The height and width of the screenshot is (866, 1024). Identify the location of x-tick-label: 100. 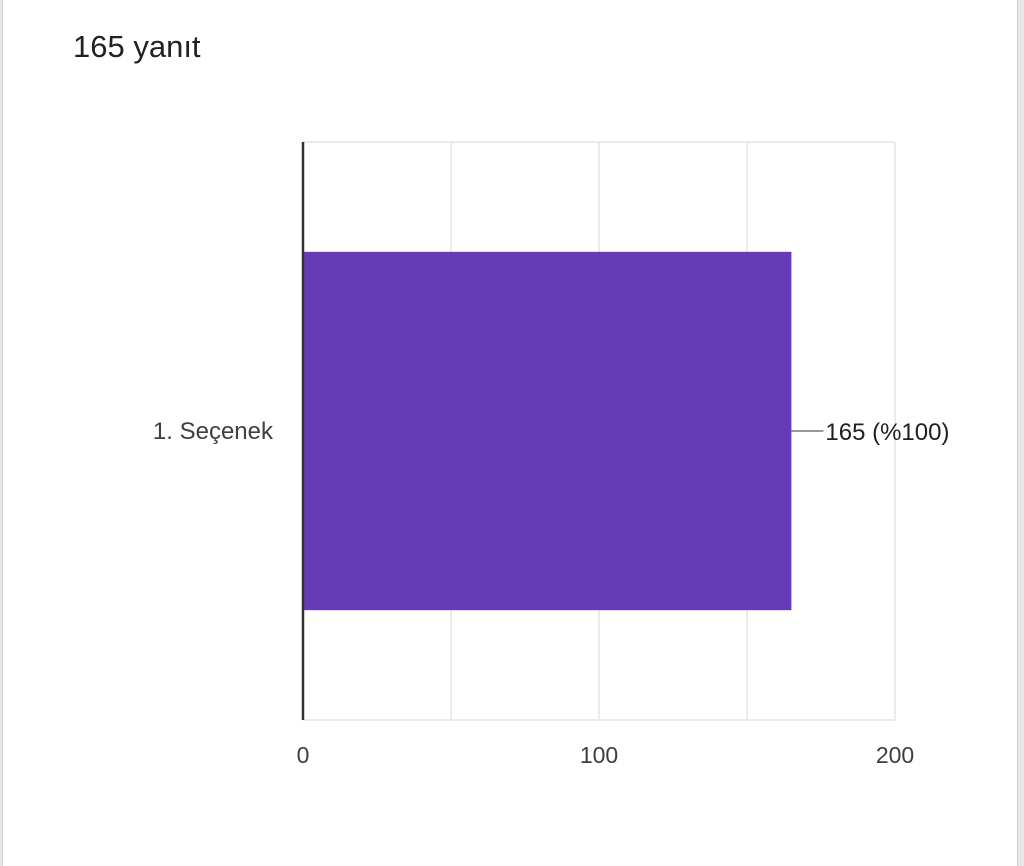
(599, 755).